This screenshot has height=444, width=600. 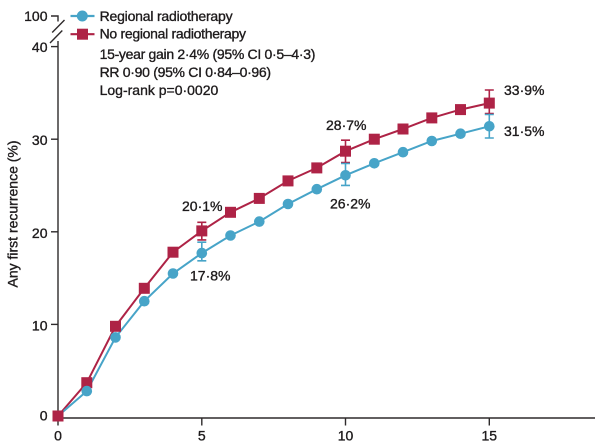 What do you see at coordinates (202, 436) in the screenshot?
I see `svg-text: 5` at bounding box center [202, 436].